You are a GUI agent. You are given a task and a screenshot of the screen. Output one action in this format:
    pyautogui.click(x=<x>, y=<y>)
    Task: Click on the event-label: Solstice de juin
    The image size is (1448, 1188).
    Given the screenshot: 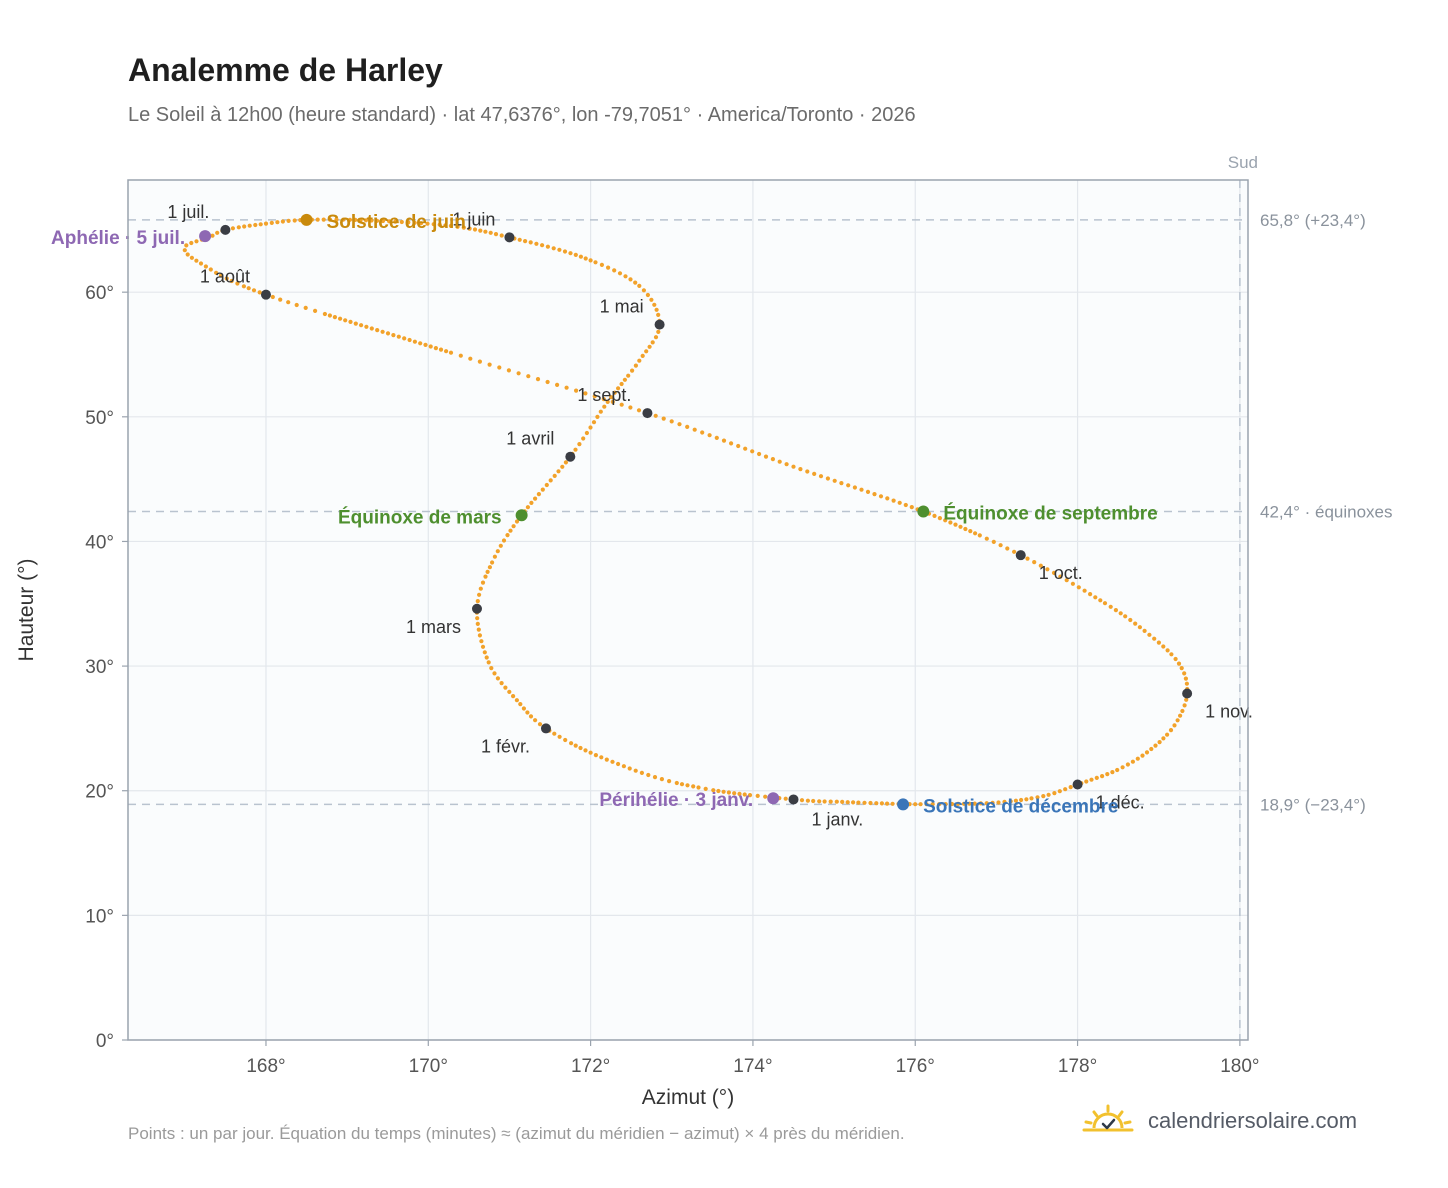 What is the action you would take?
    pyautogui.click(x=396, y=222)
    